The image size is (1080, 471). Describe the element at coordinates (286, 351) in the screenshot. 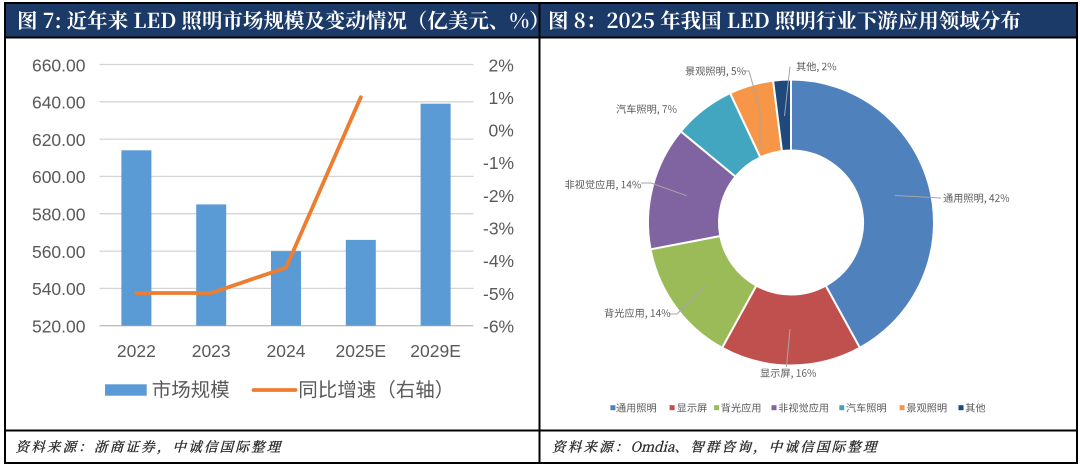

I see `svg-text: 2024` at that location.